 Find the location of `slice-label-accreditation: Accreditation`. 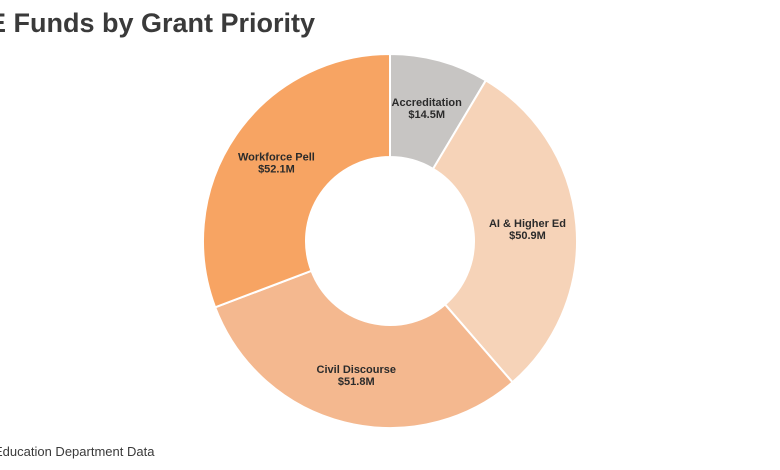

slice-label-accreditation: Accreditation is located at coordinates (427, 103).